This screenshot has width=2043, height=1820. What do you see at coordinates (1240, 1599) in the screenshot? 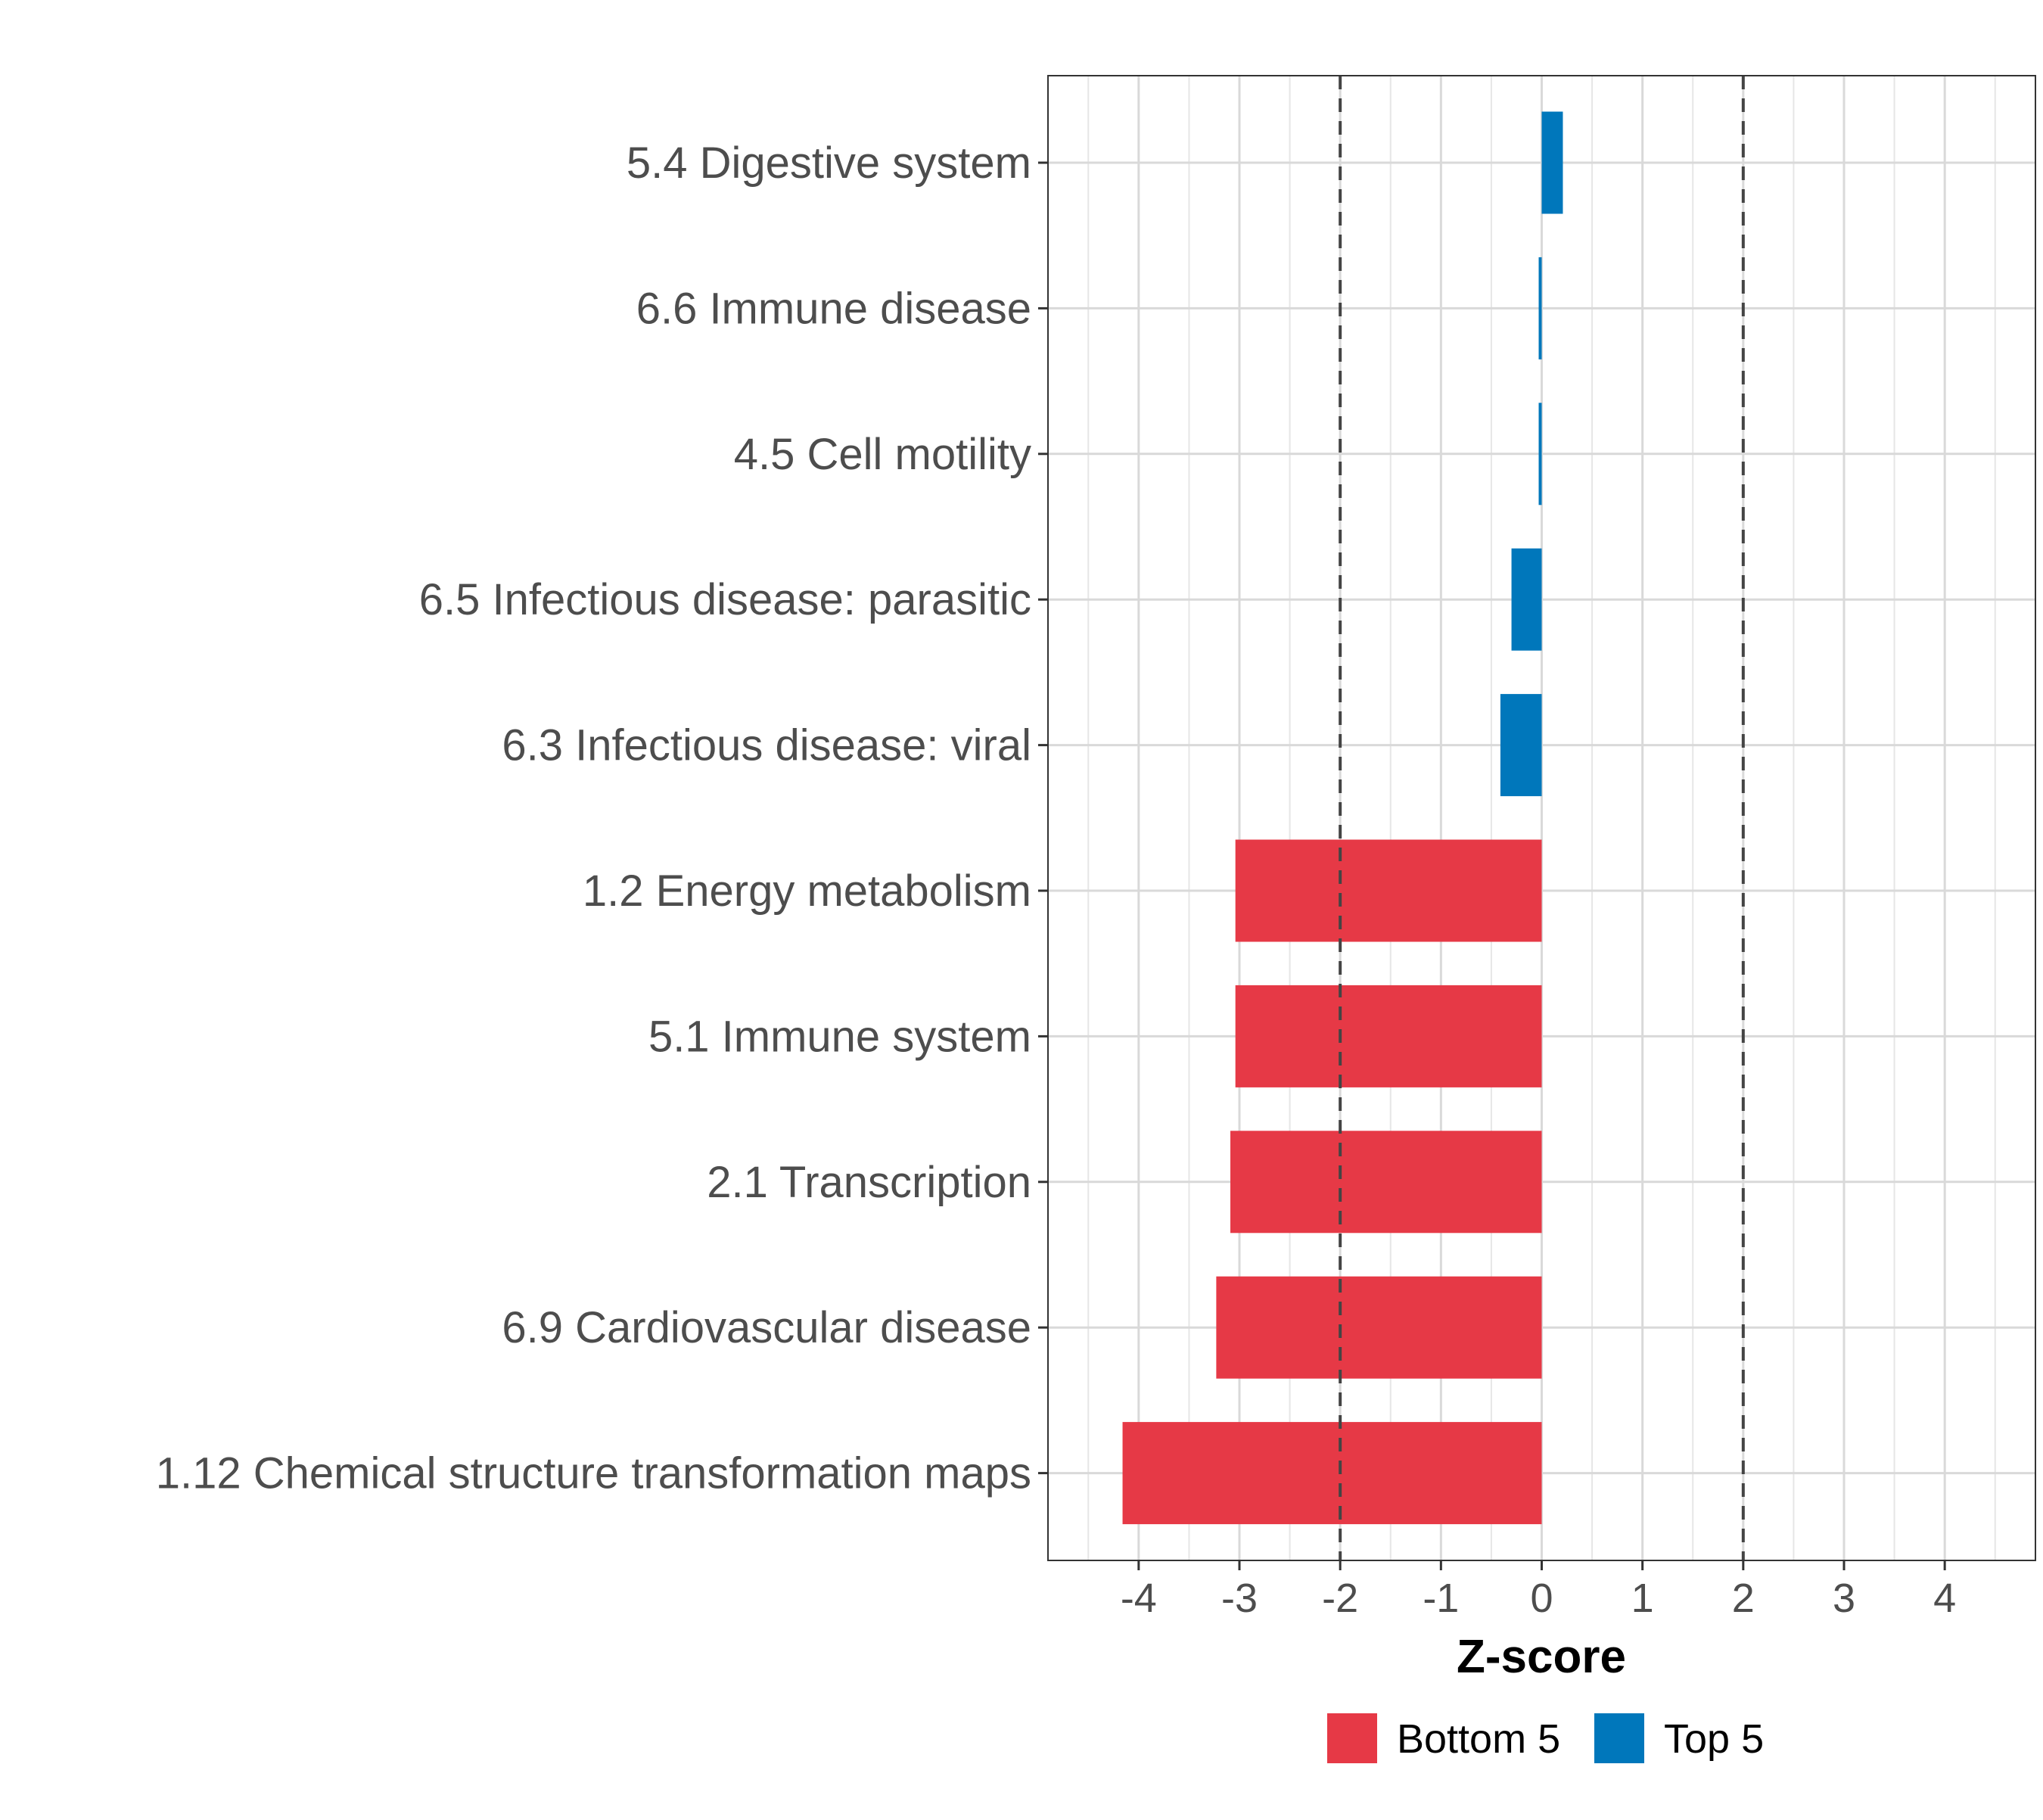
I see `x-tick-label: -3` at bounding box center [1240, 1599].